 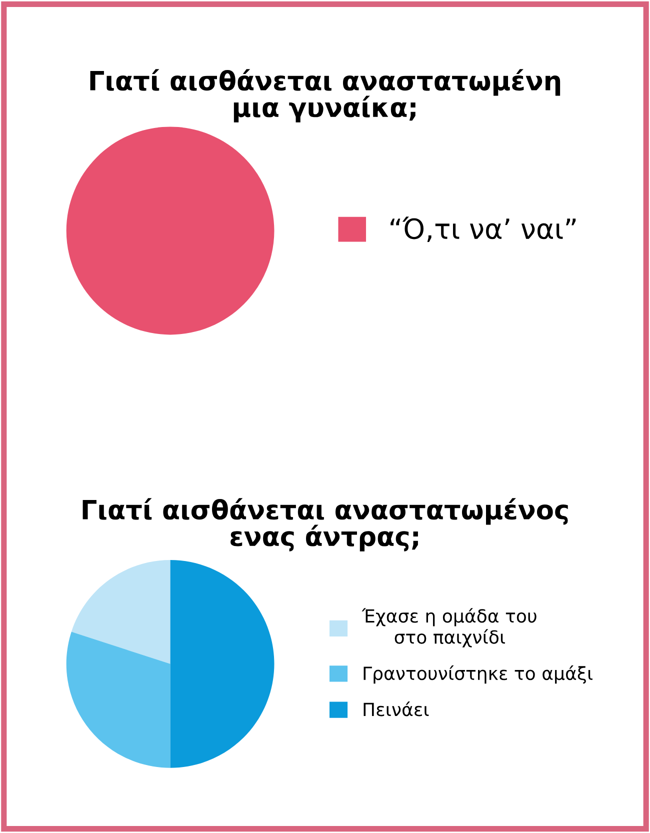 What do you see at coordinates (483, 229) in the screenshot?
I see `legend-label: “Ό,τι να’ ναι”` at bounding box center [483, 229].